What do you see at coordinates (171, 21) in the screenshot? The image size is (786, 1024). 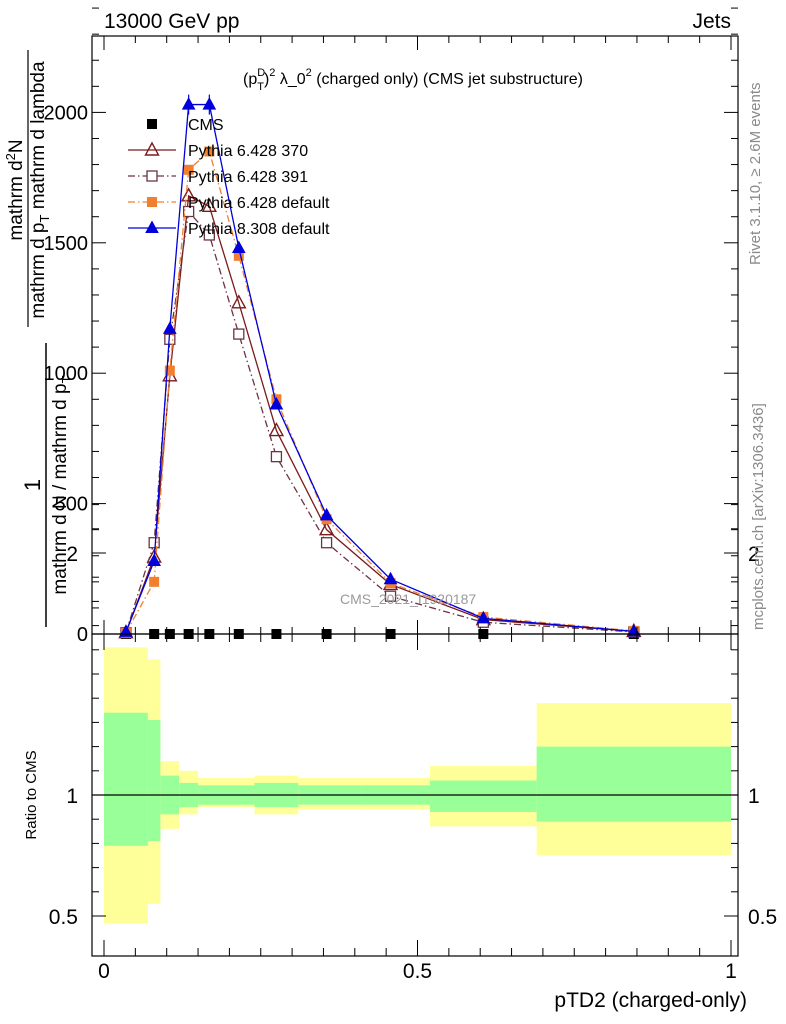 I see `header-collision-label: 13000 GeV pp` at bounding box center [171, 21].